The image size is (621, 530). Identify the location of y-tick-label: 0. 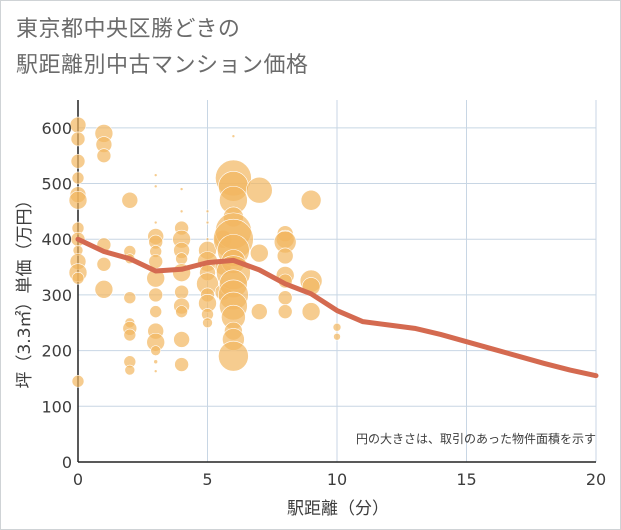
(67, 462).